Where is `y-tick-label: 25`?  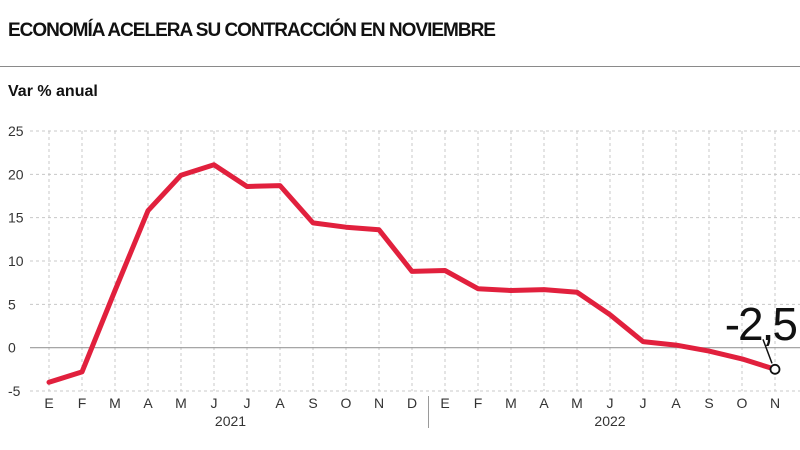 y-tick-label: 25 is located at coordinates (16, 131).